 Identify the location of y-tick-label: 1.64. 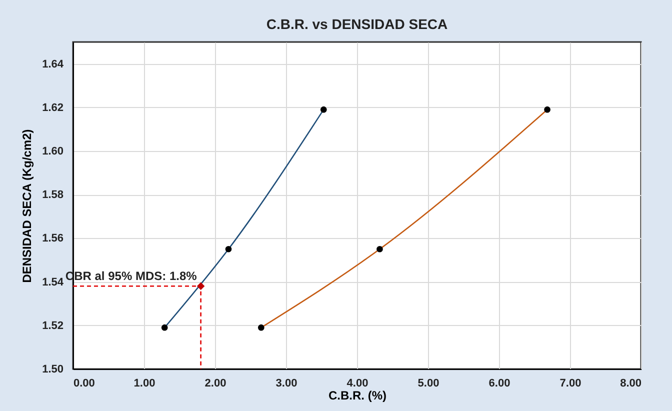
(53, 64).